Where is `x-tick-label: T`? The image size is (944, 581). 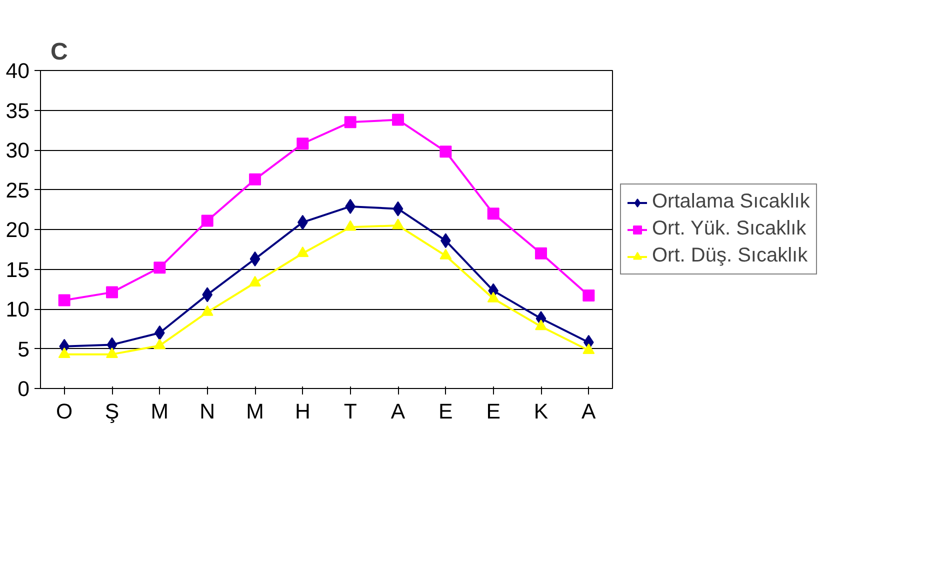 x-tick-label: T is located at coordinates (350, 412).